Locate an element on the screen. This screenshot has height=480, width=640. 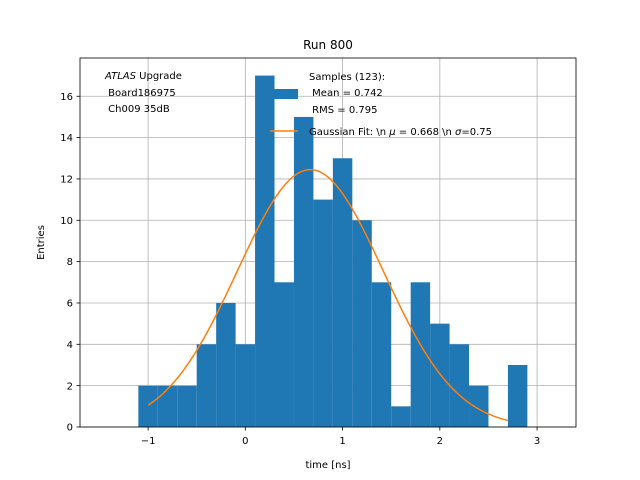
legend-fit-suffix: =0.75 is located at coordinates (476, 132).